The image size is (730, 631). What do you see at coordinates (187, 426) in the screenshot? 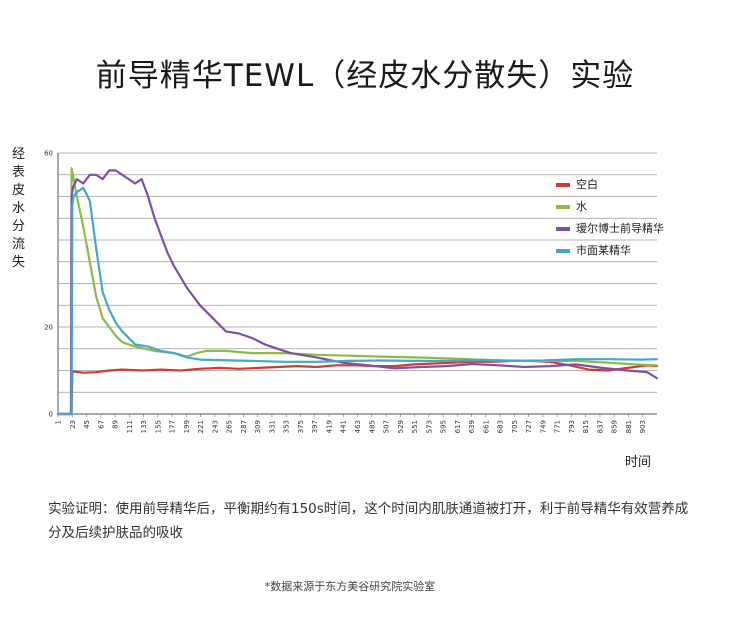
I see `x-tick-label: 199` at bounding box center [187, 426].